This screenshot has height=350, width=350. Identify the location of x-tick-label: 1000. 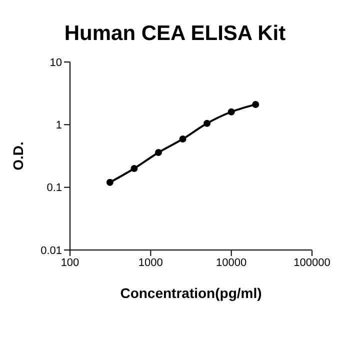
(150, 262).